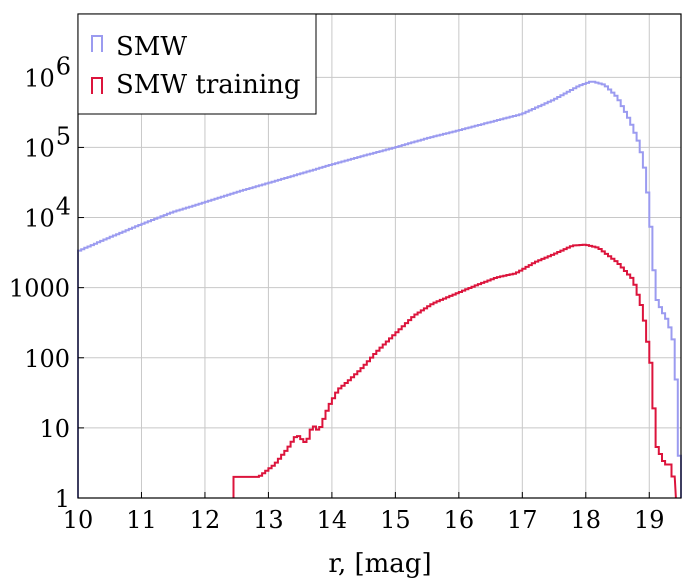  I want to click on y-tick-label: 10 6, so click(47, 72).